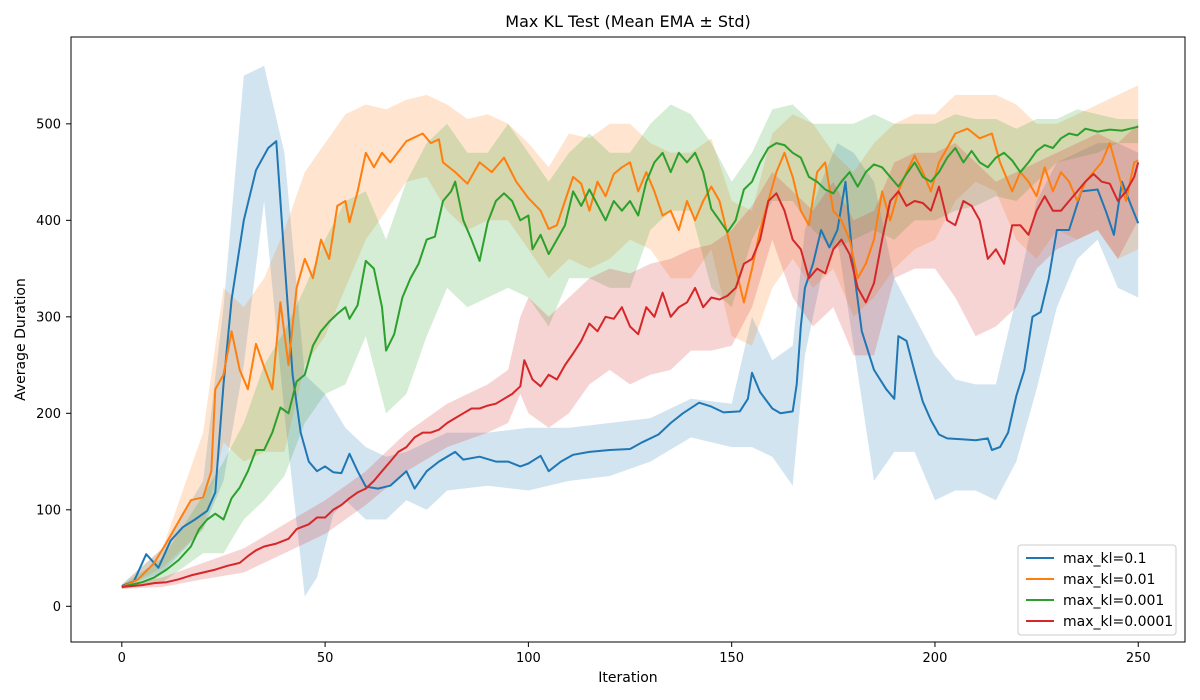 The image size is (1200, 700). What do you see at coordinates (1109, 580) in the screenshot?
I see `legend-label: max_kl=0.01` at bounding box center [1109, 580].